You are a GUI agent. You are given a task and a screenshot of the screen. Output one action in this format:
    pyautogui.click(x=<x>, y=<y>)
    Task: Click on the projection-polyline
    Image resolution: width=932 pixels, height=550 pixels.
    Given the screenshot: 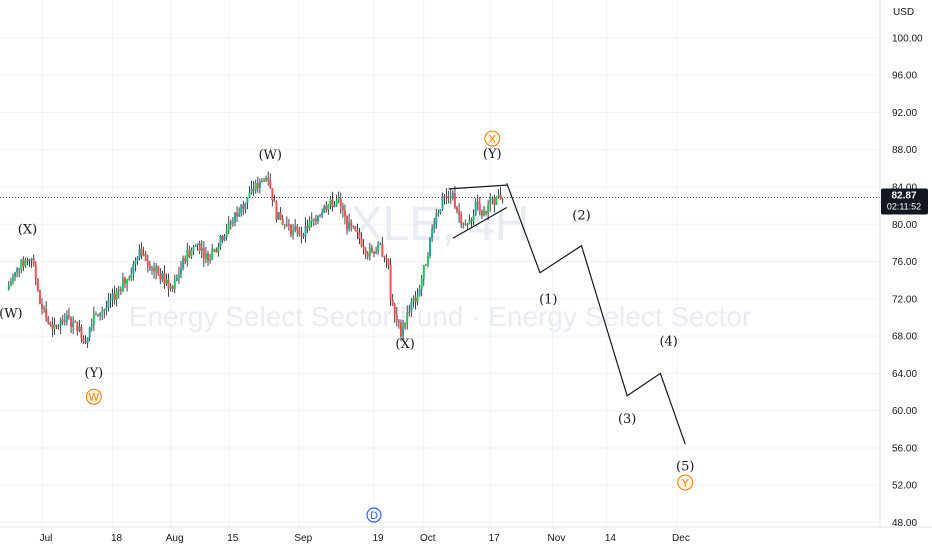 What is the action you would take?
    pyautogui.click(x=596, y=314)
    